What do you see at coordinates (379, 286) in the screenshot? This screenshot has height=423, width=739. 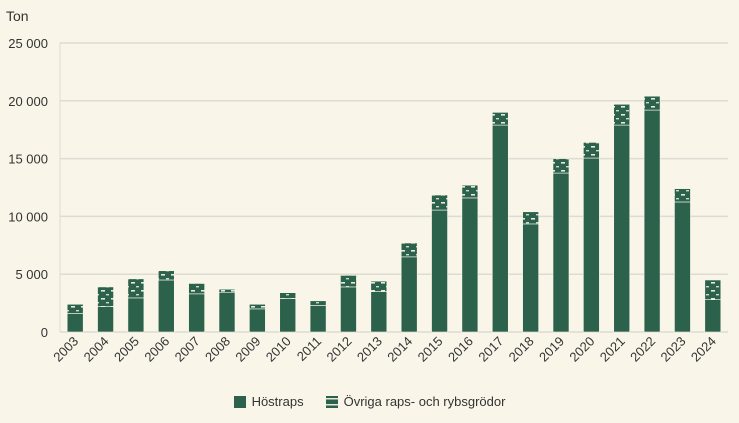 I see `bar-ovriga-2013` at bounding box center [379, 286].